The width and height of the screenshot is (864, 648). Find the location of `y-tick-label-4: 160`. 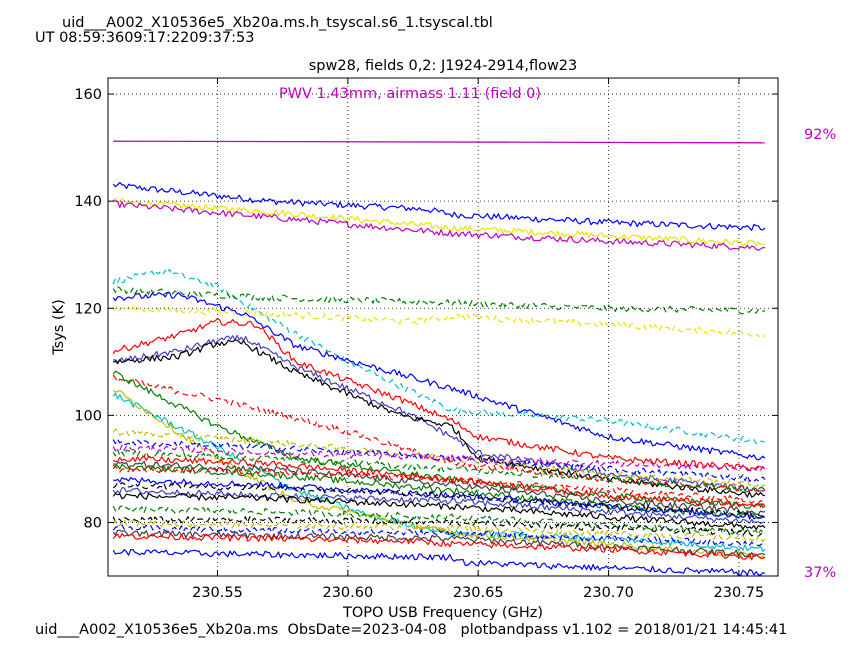

y-tick-label-4: 160 is located at coordinates (88, 95).